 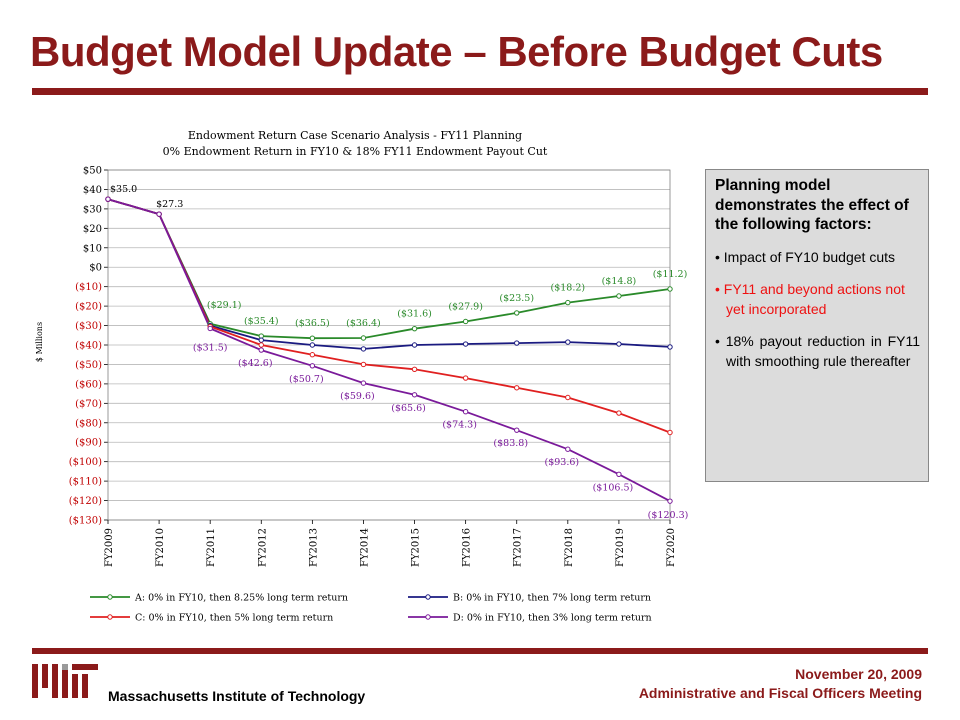 I want to click on y-tick-label: ($90), so click(x=88, y=443).